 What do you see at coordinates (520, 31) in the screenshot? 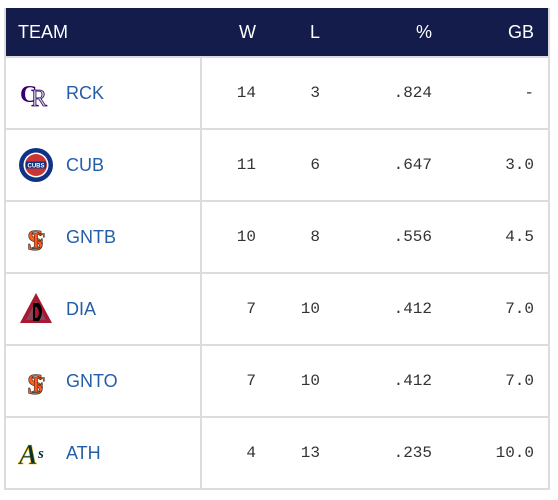
I see `header-games-behind: GB` at bounding box center [520, 31].